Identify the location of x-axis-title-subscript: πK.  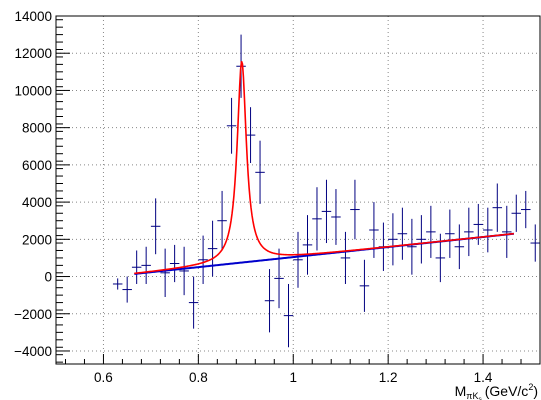
(472, 395).